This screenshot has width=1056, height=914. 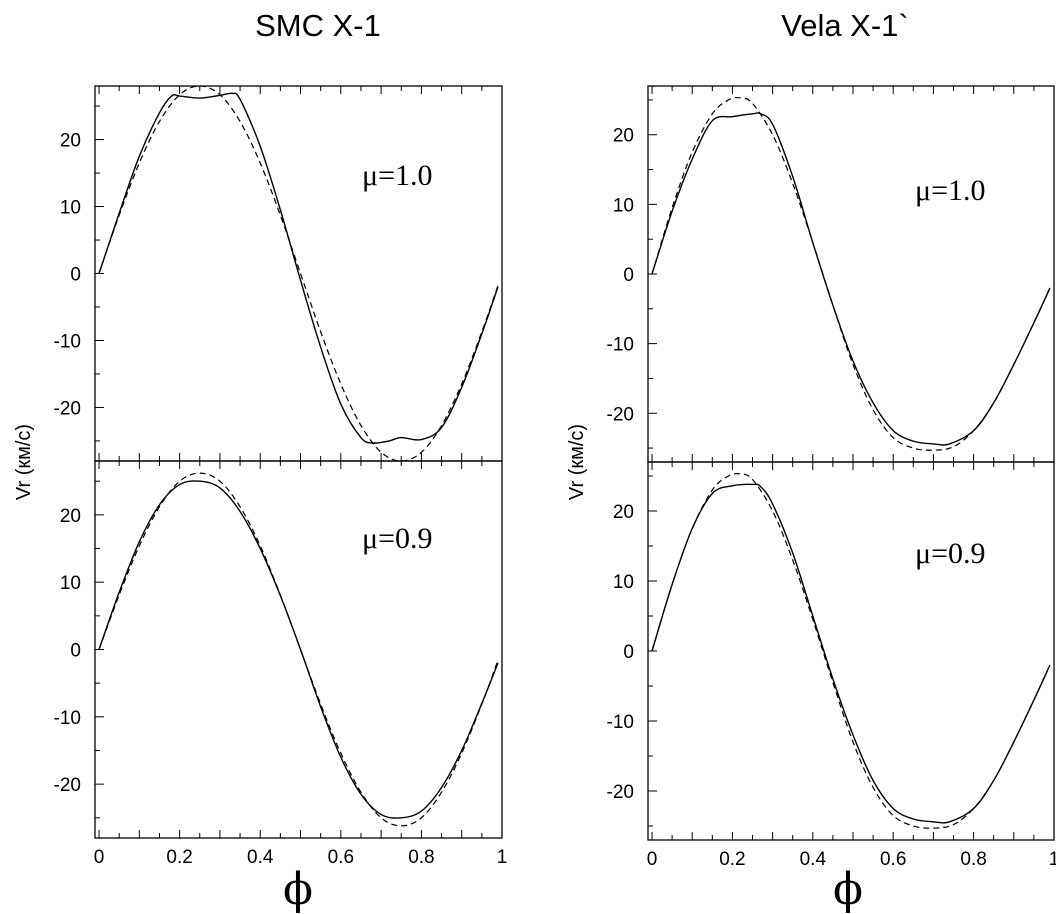 I want to click on chart-title: Vela X-1`, so click(x=845, y=25).